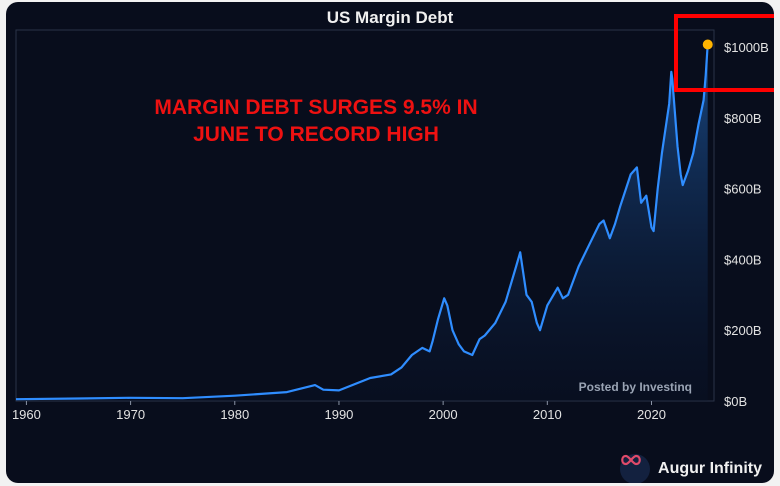 The width and height of the screenshot is (780, 486). What do you see at coordinates (443, 414) in the screenshot?
I see `x-tick-label: 2000` at bounding box center [443, 414].